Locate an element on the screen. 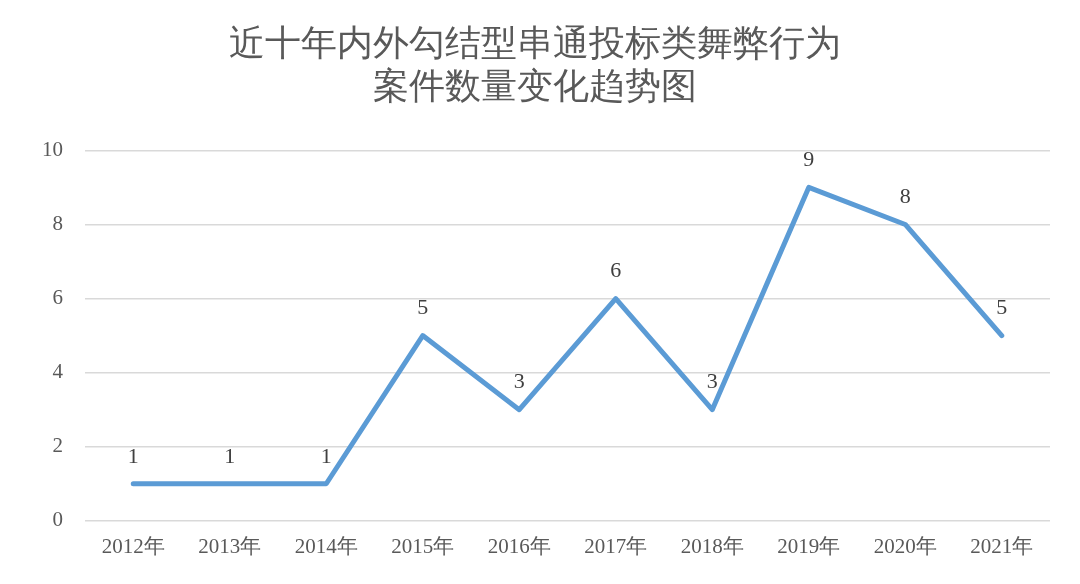 Image resolution: width=1080 pixels, height=584 pixels. x-tick-label: 2015年 is located at coordinates (423, 545).